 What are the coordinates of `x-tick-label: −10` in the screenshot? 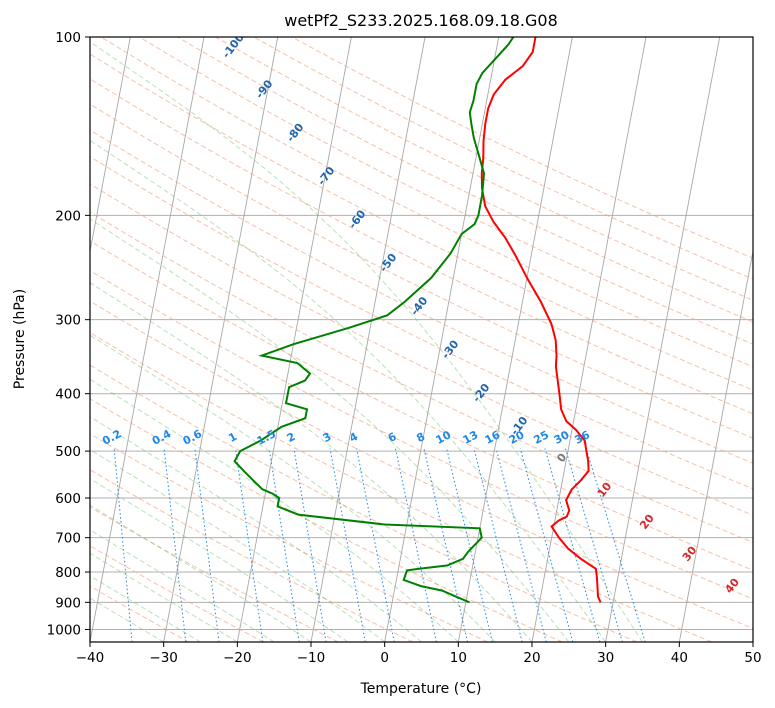 It's located at (311, 658).